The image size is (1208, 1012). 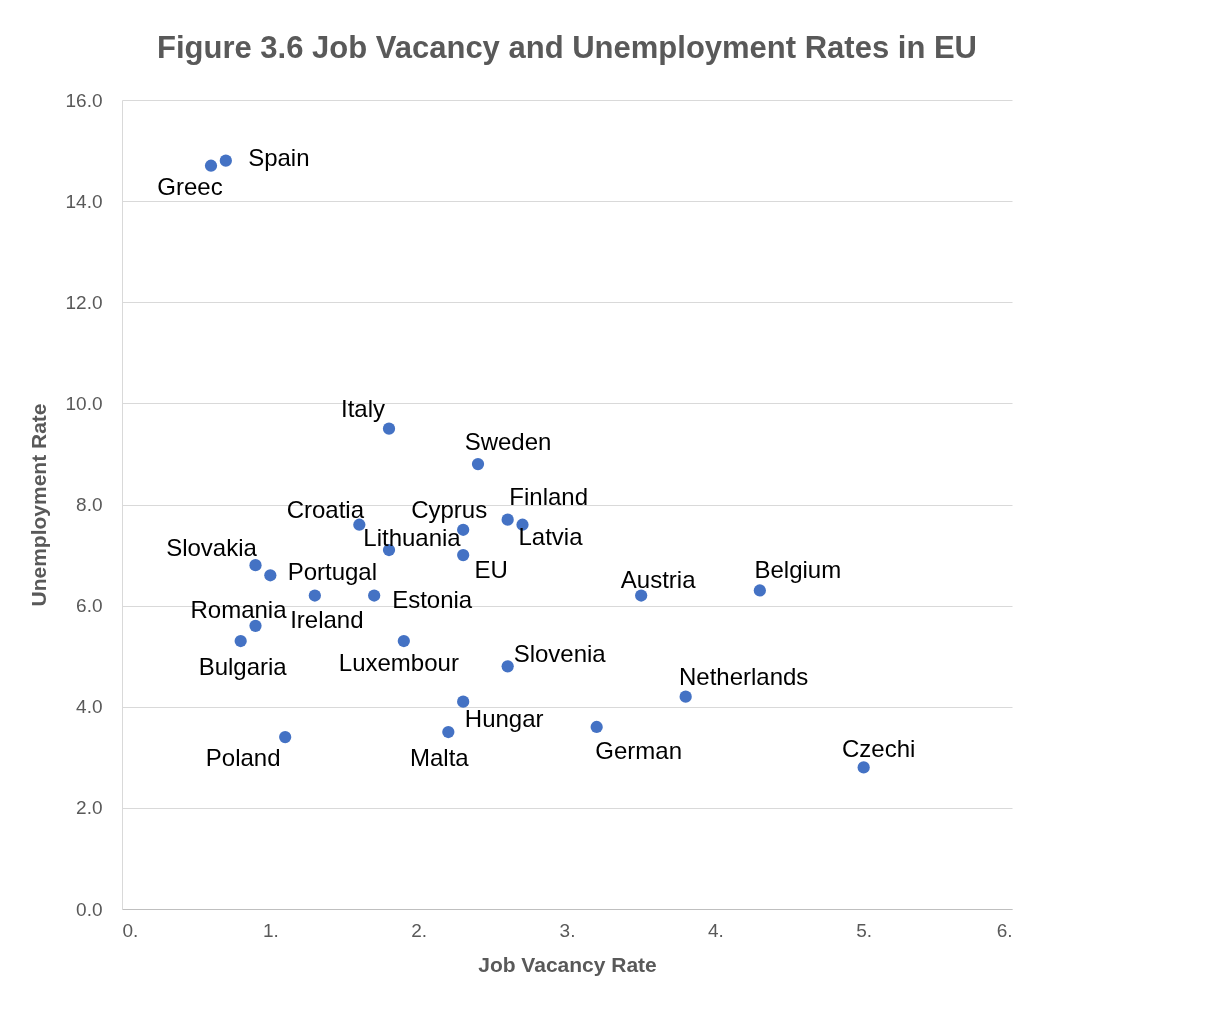 What do you see at coordinates (89, 606) in the screenshot?
I see `y-tick-label: 6.0` at bounding box center [89, 606].